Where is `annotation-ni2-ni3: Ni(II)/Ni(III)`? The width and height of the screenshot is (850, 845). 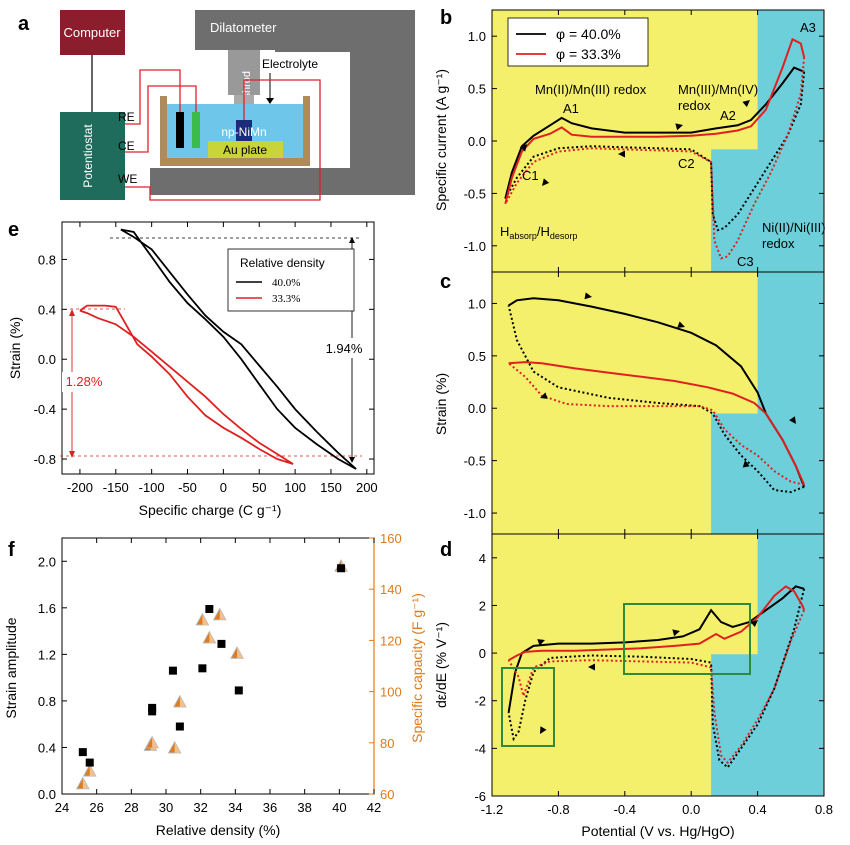 annotation-ni2-ni3: Ni(II)/Ni(III) is located at coordinates (794, 227).